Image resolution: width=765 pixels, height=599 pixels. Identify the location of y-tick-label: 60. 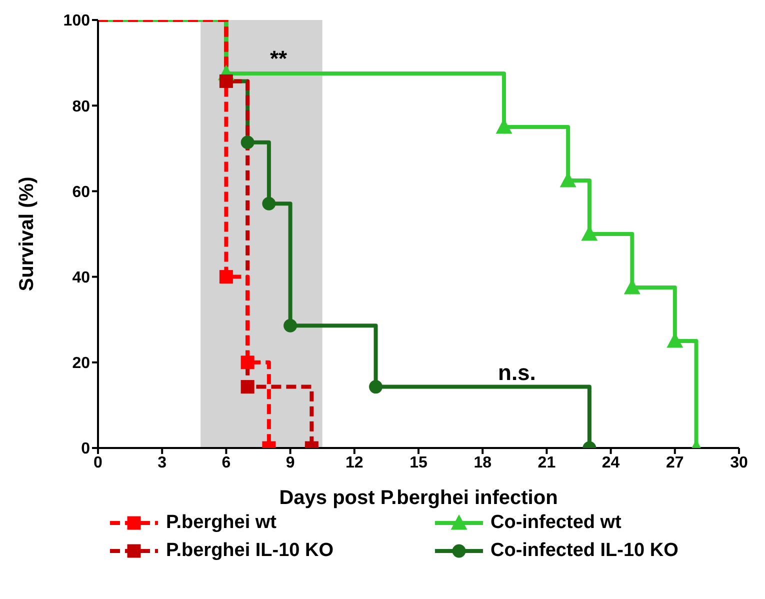
(81, 192).